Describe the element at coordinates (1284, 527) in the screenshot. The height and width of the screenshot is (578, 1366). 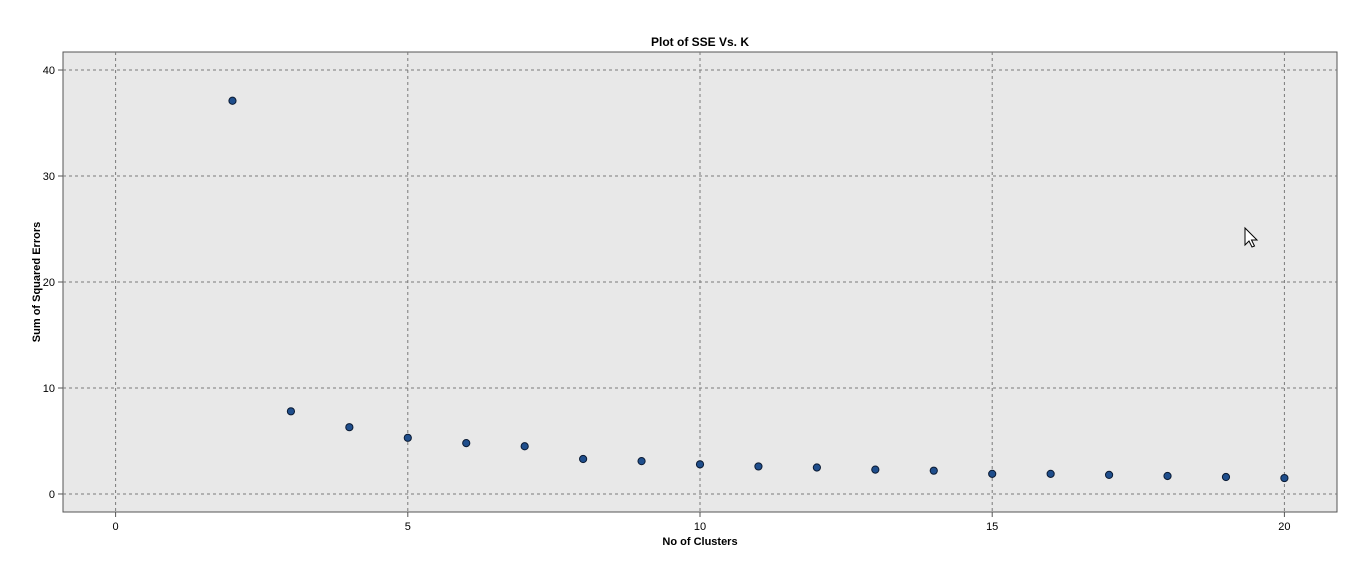
I see `x-tick-label: 20` at that location.